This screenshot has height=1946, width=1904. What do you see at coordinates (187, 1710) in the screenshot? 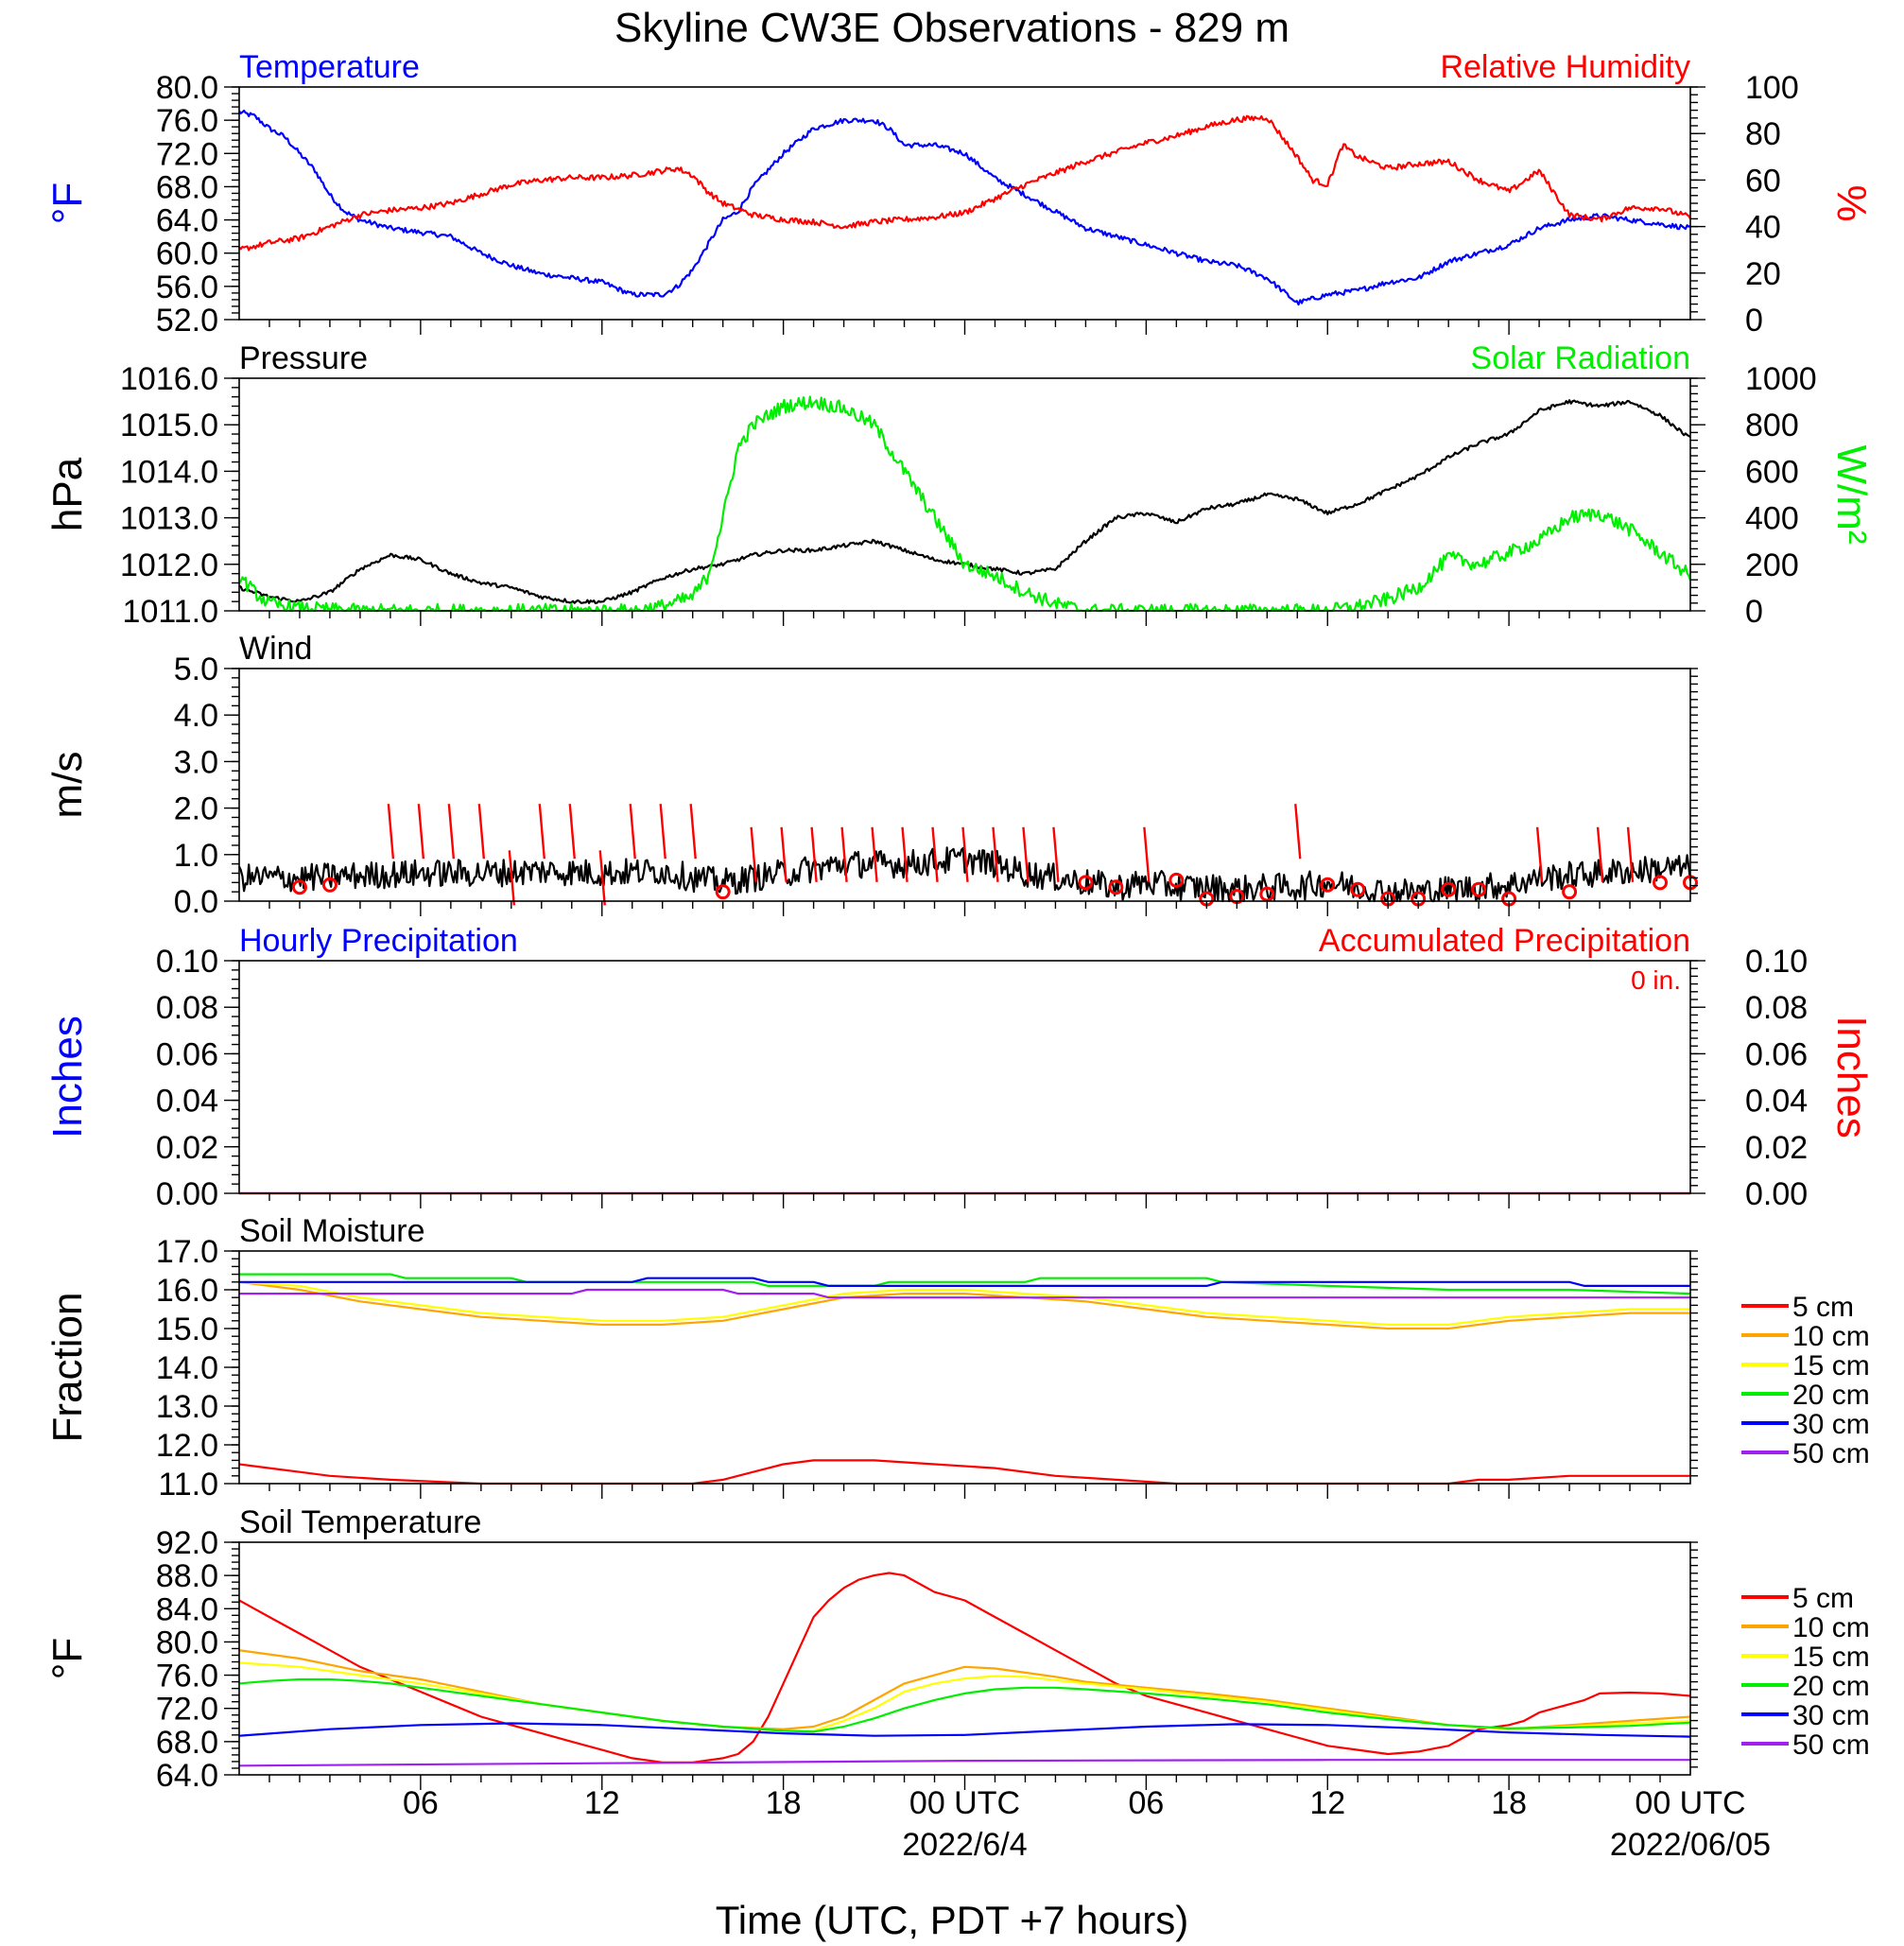
I see `y-tick-label-left: 72.0` at bounding box center [187, 1710].